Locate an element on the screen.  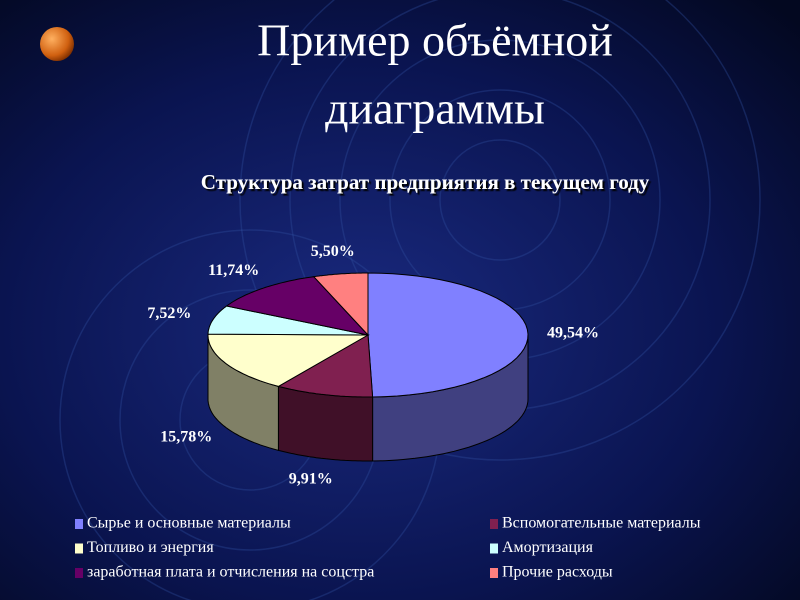
legend-label: Сырье и основные материалы is located at coordinates (189, 523).